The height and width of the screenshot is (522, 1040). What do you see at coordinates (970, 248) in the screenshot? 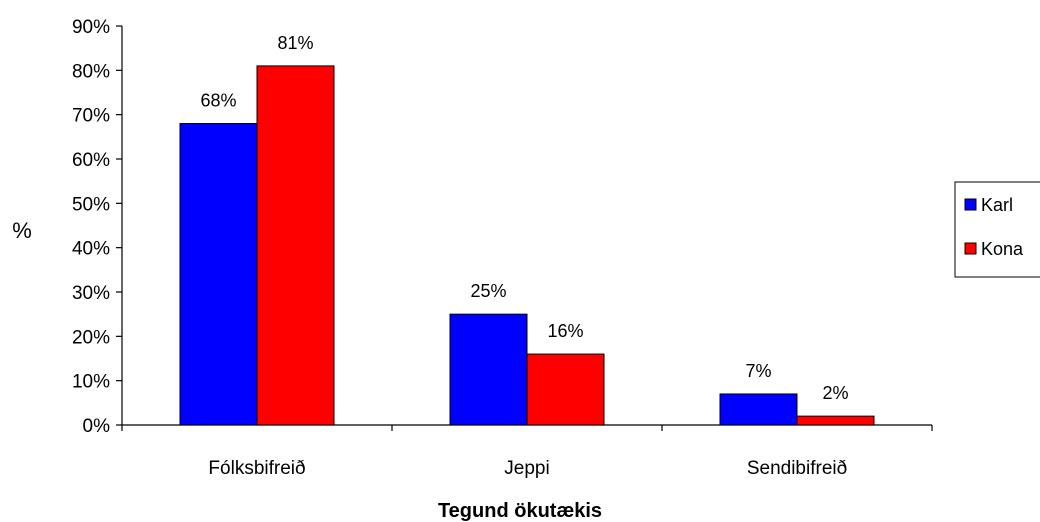
I see `legend-swatch-kona` at bounding box center [970, 248].